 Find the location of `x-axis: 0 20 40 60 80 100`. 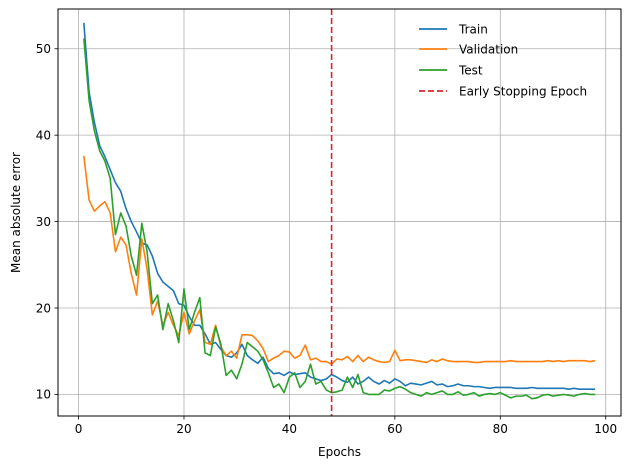

x-axis: 0 20 40 60 80 100 is located at coordinates (346, 426).